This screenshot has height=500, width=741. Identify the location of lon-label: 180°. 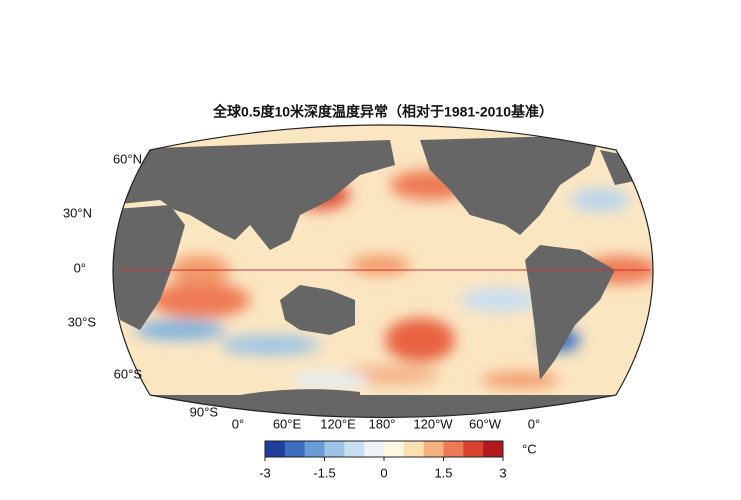
(382, 423).